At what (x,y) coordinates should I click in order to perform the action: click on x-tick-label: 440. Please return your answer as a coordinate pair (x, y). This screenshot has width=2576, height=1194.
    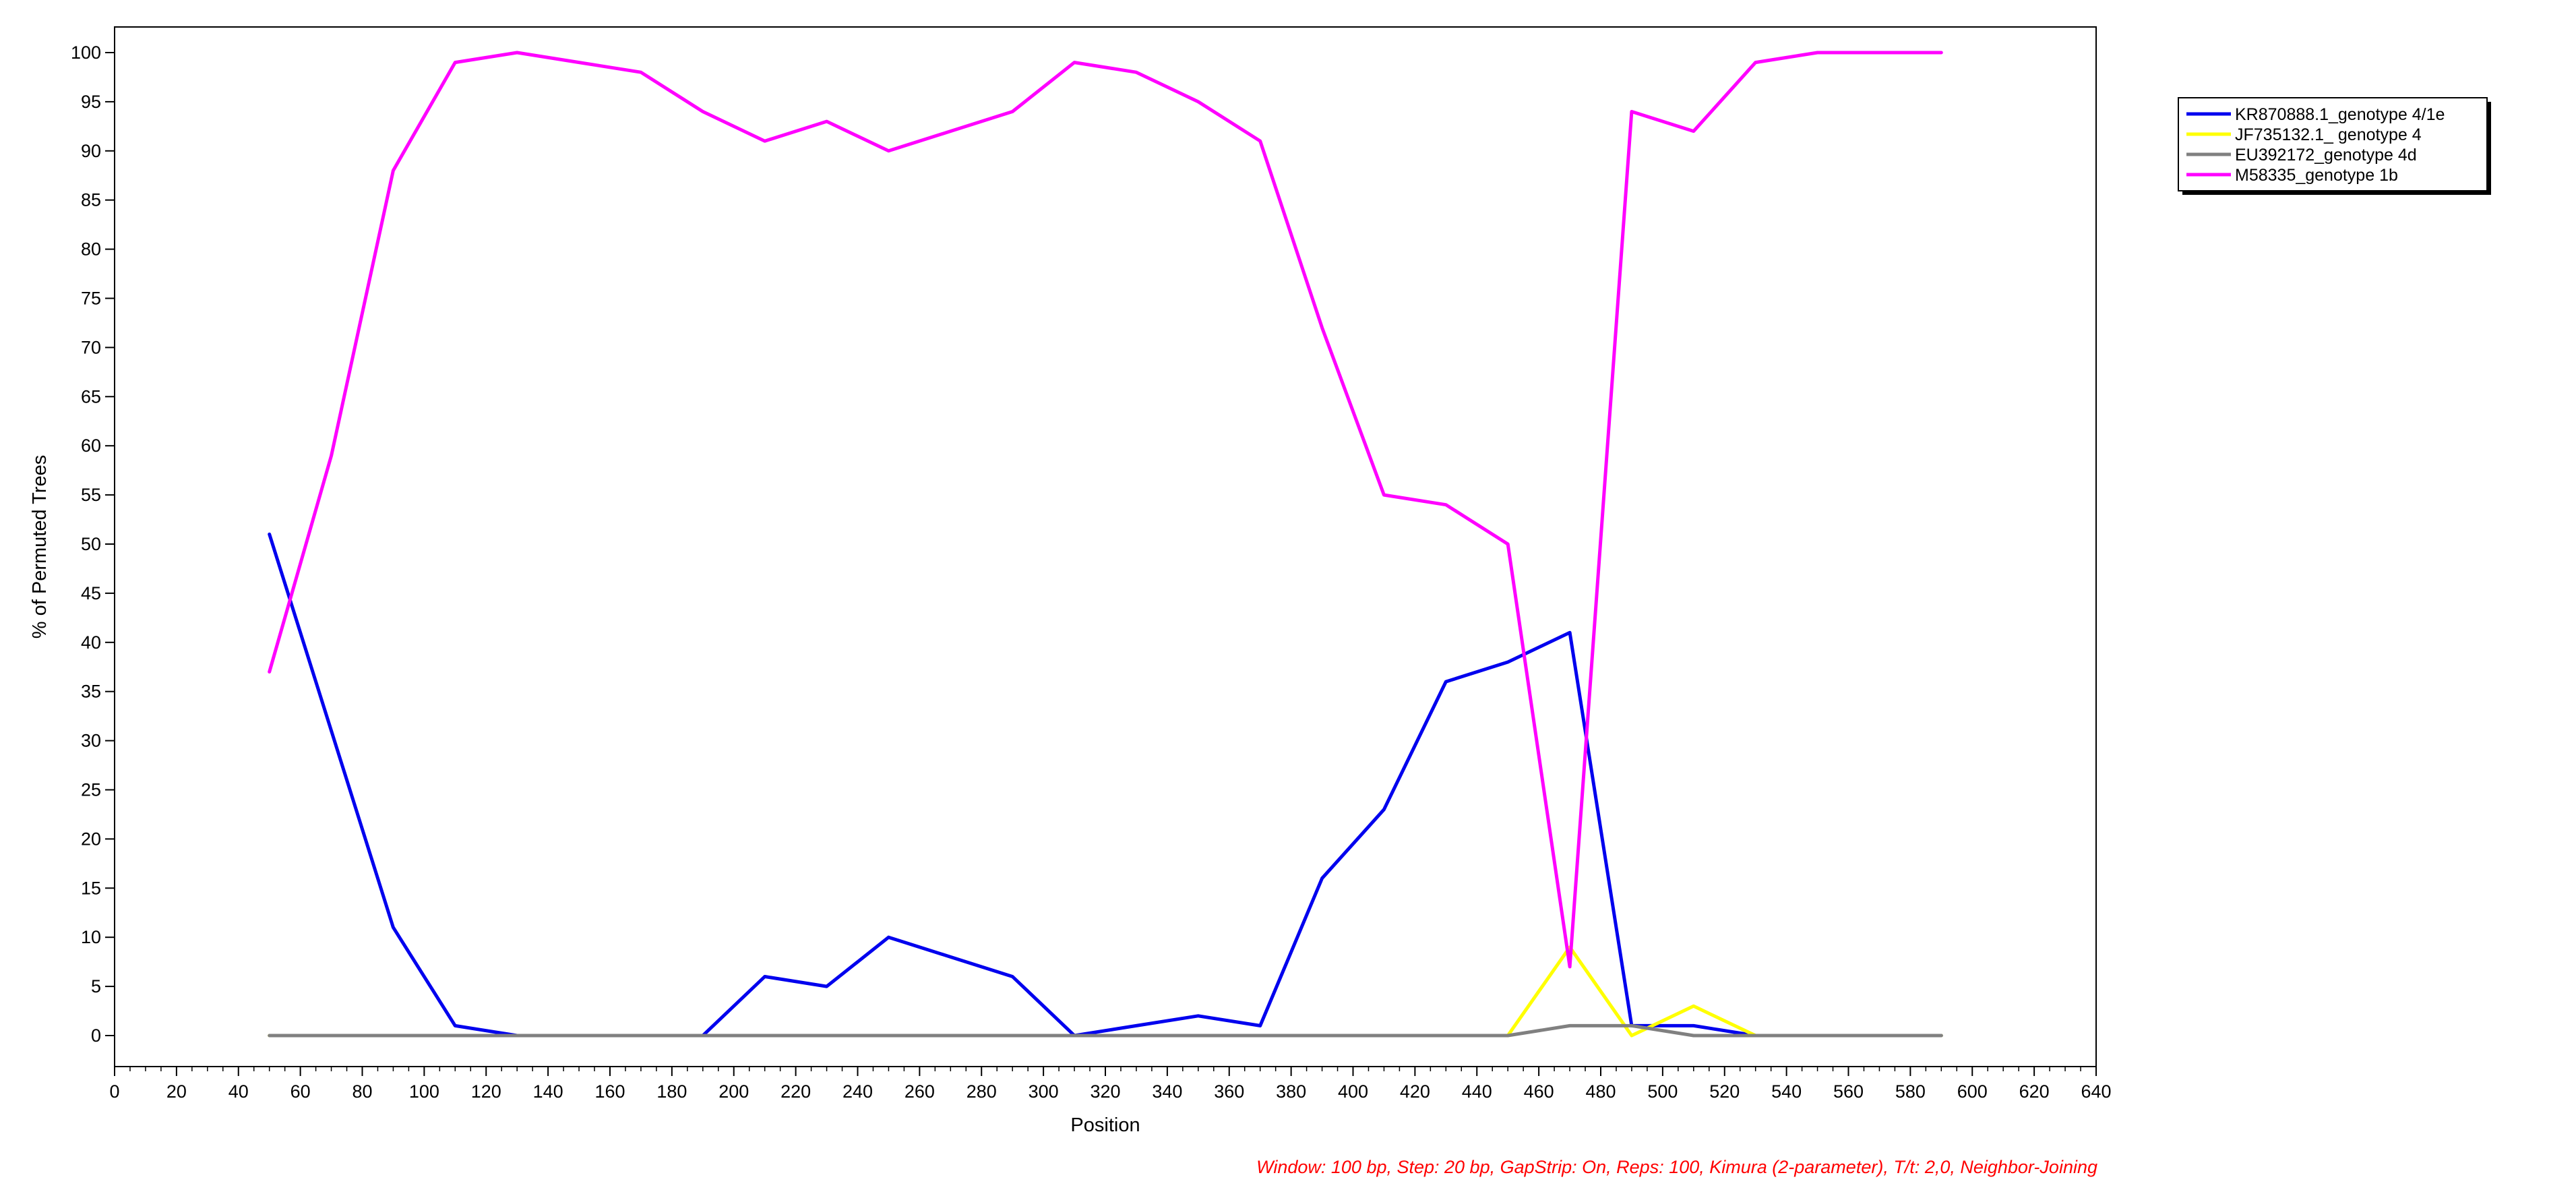
    Looking at the image, I should click on (1477, 1091).